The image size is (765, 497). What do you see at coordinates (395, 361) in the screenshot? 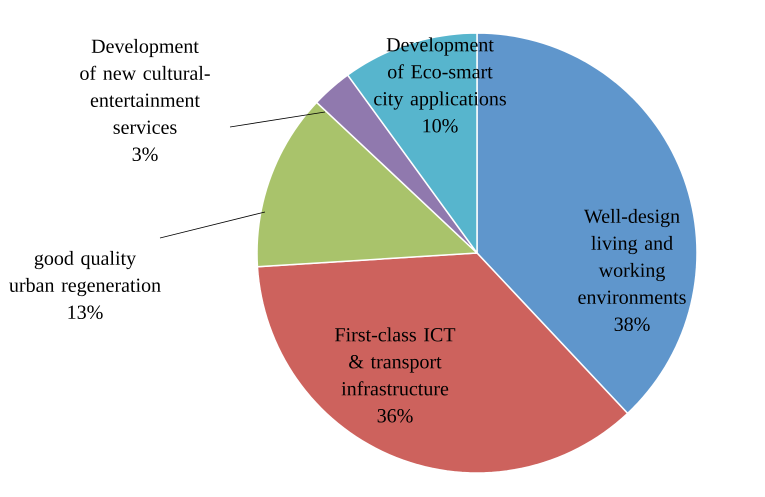
I see `slice-label: First-class ICT & transport infrastructure` at bounding box center [395, 361].